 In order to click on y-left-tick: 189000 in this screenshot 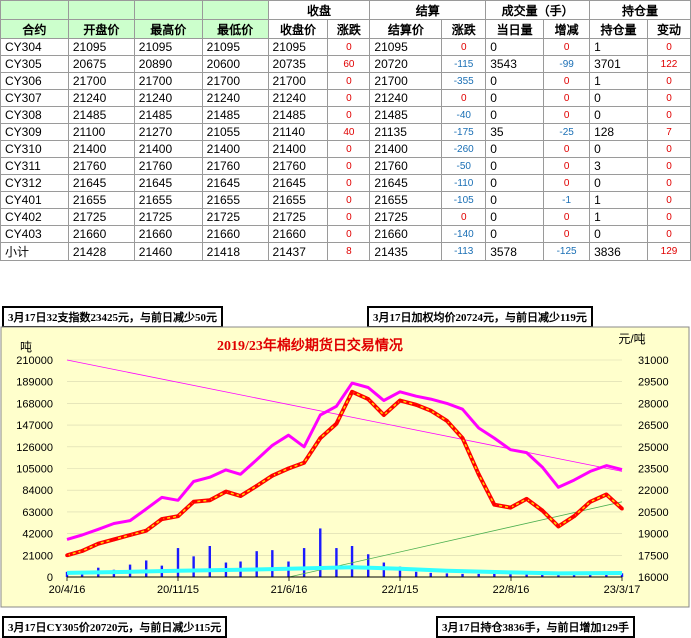, I will do `click(34, 383)`.